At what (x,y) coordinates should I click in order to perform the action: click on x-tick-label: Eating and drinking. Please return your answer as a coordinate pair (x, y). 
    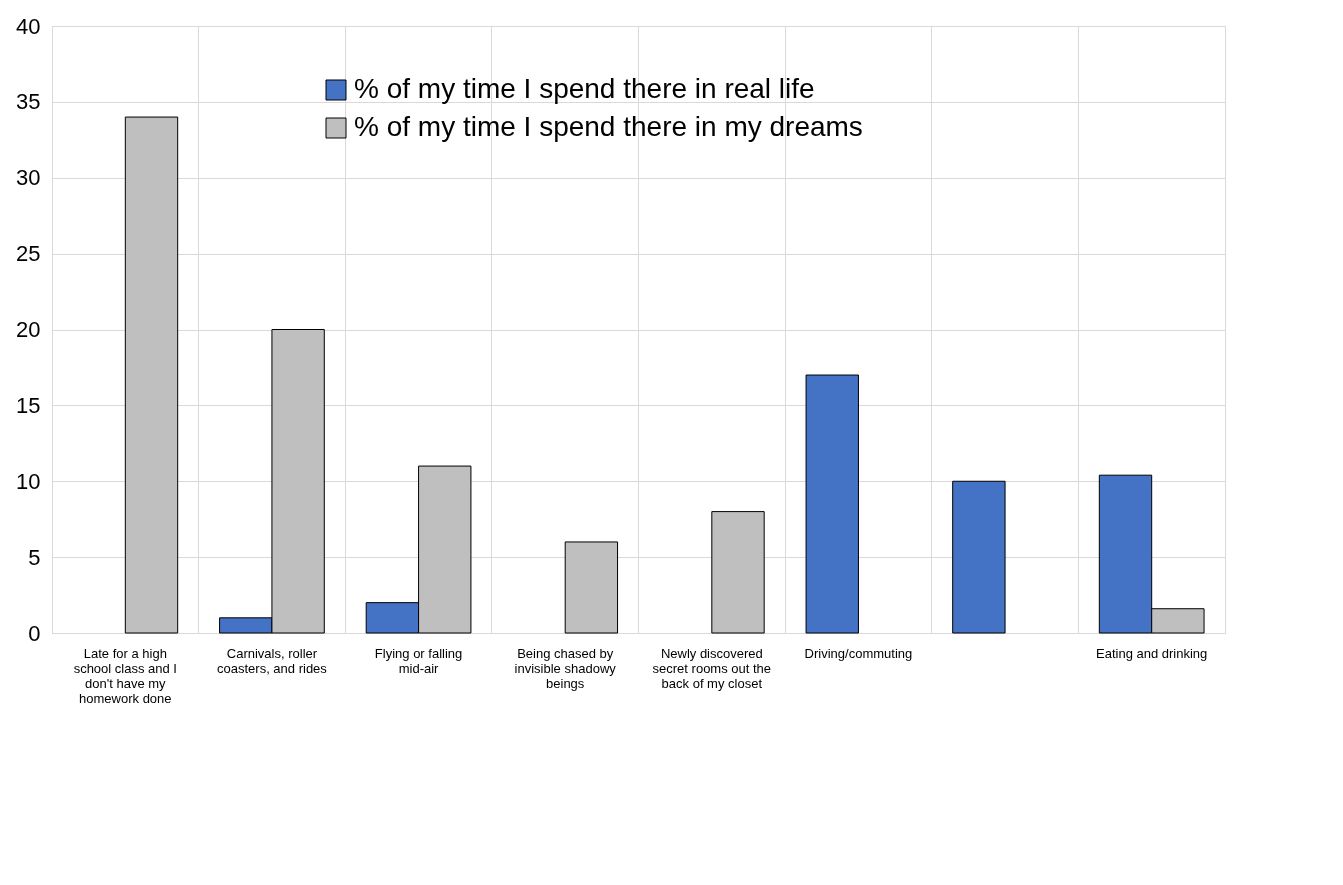
    Looking at the image, I should click on (1152, 653).